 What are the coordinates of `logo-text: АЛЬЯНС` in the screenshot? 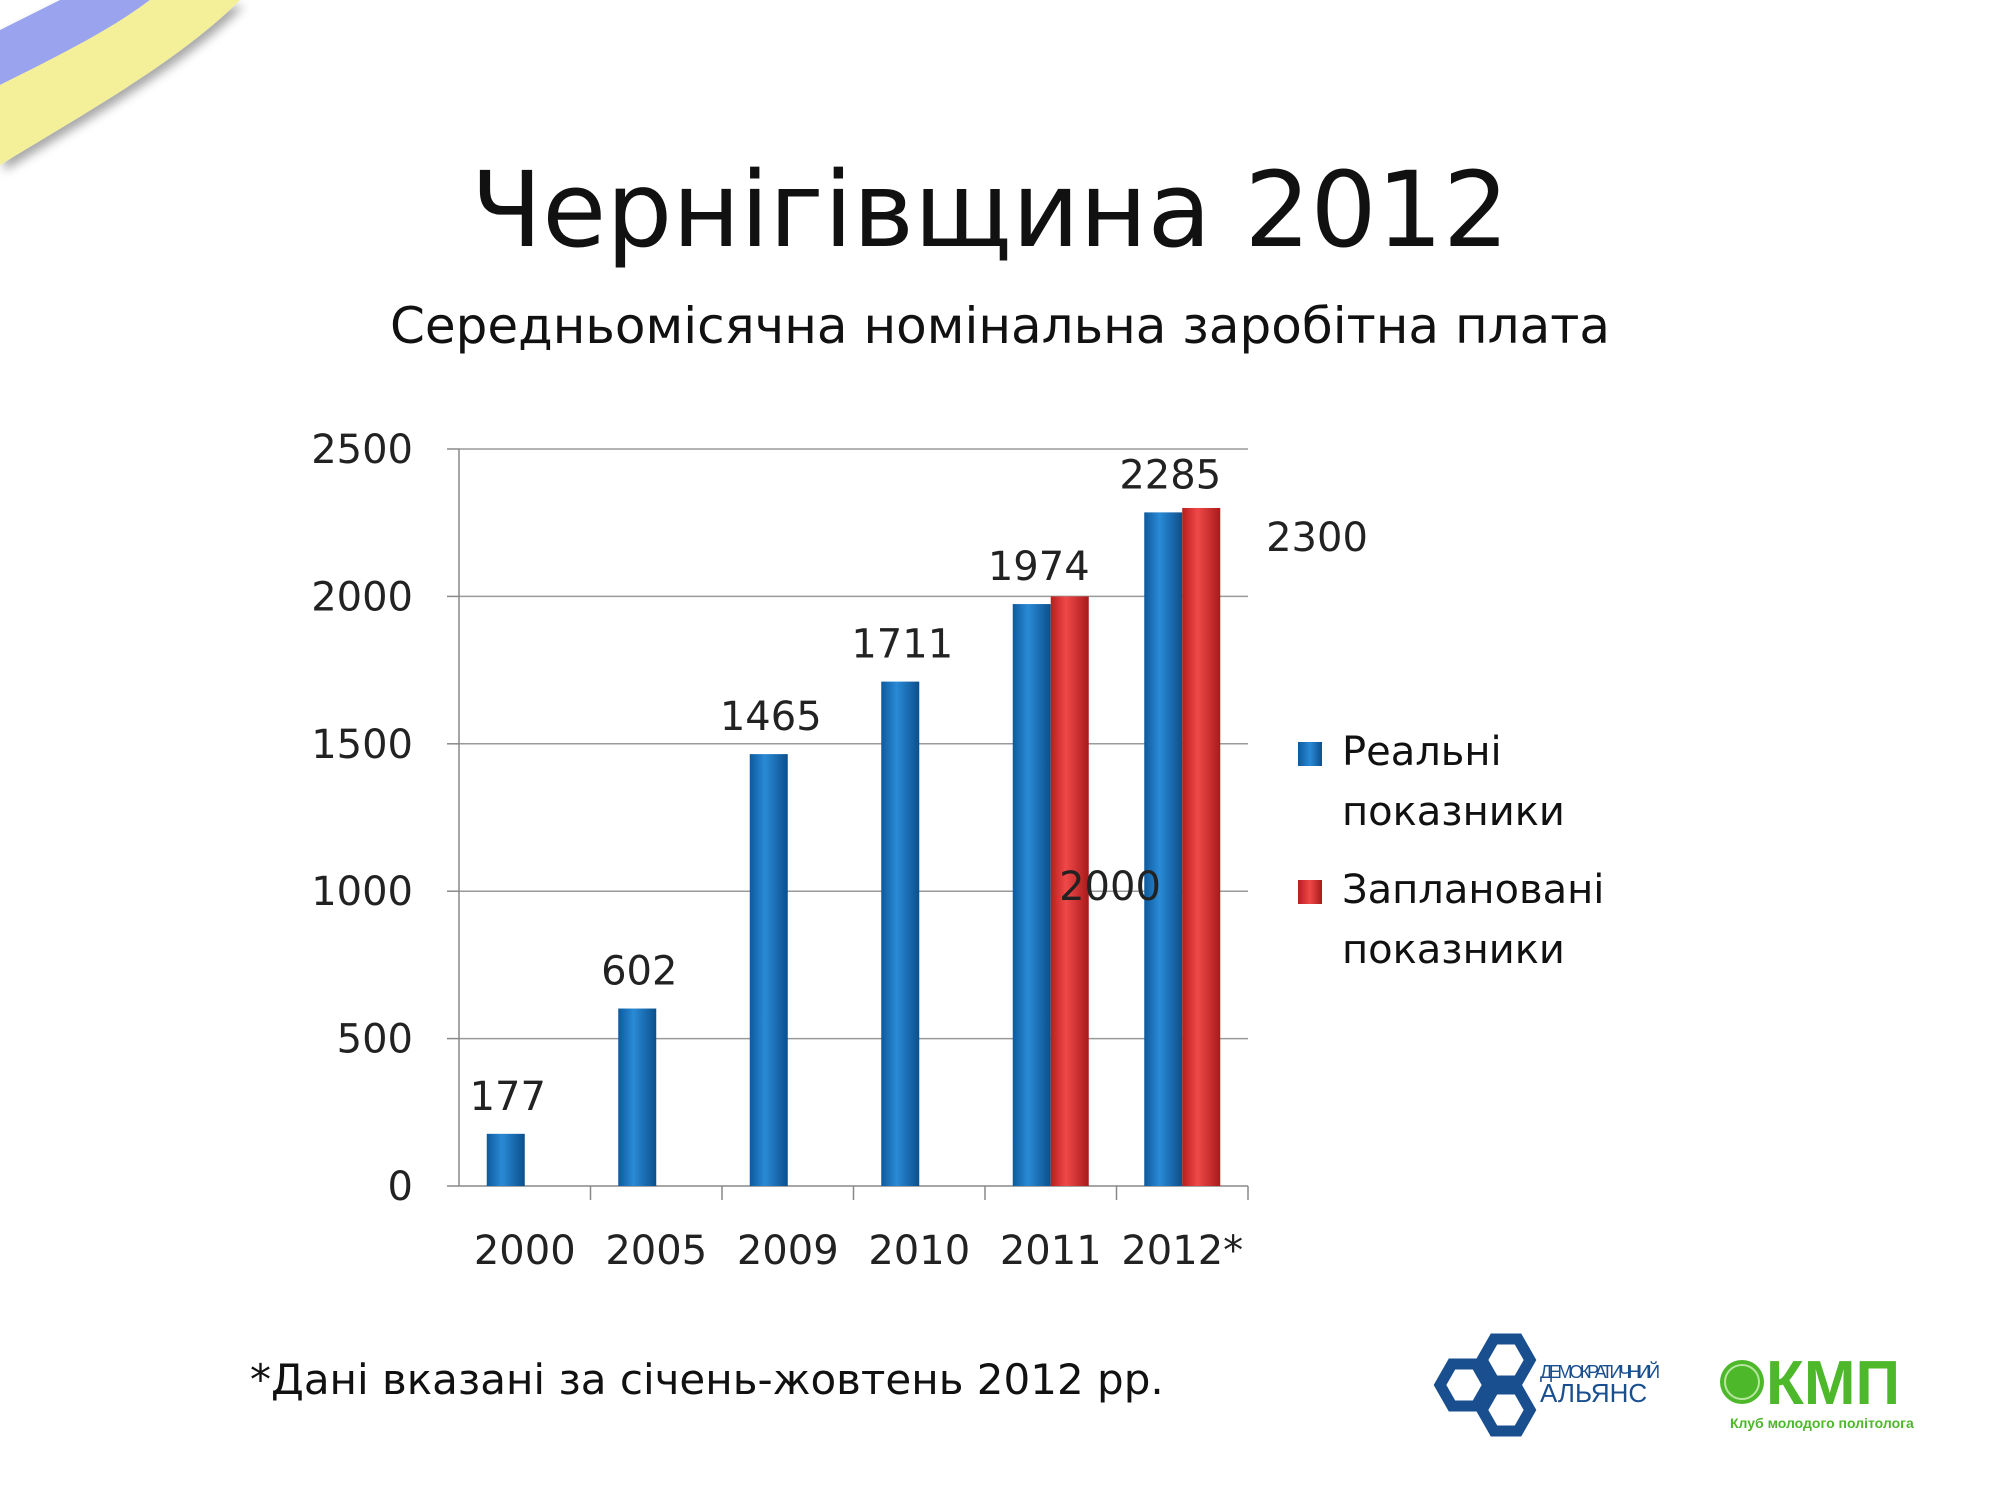 It's located at (1593, 1393).